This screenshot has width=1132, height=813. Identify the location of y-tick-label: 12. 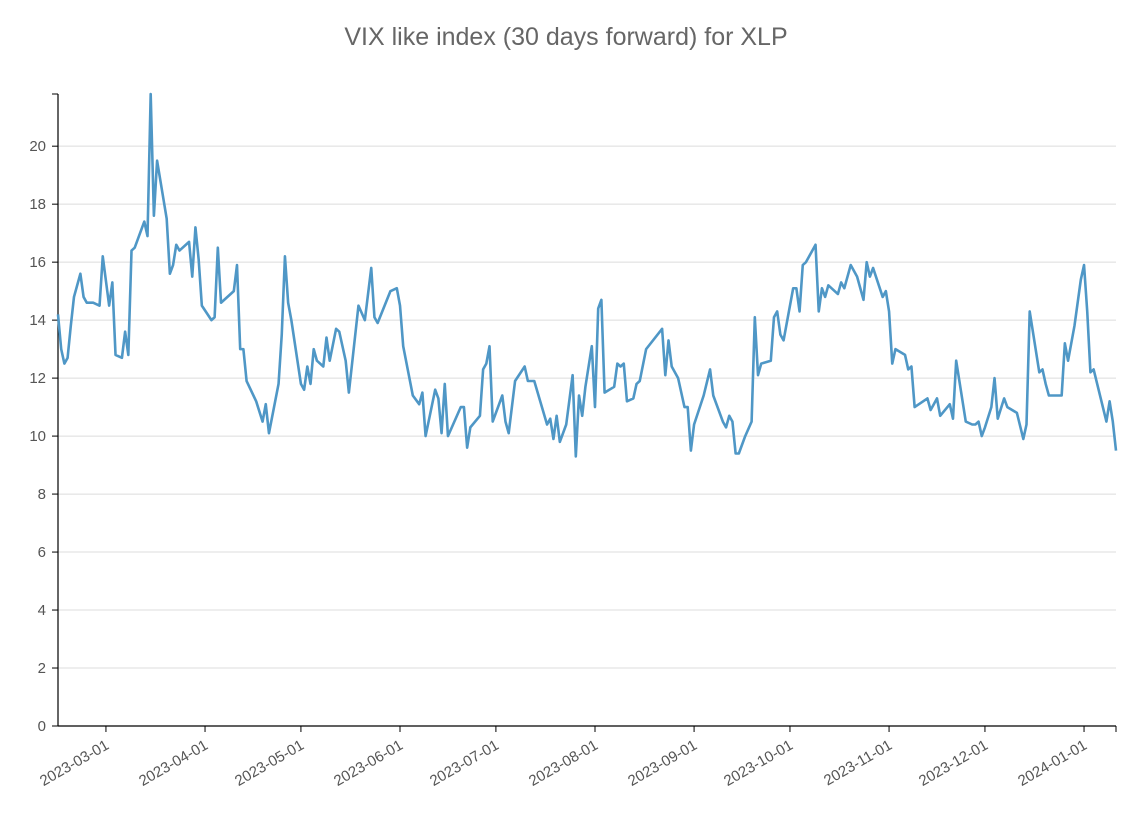
(37, 378).